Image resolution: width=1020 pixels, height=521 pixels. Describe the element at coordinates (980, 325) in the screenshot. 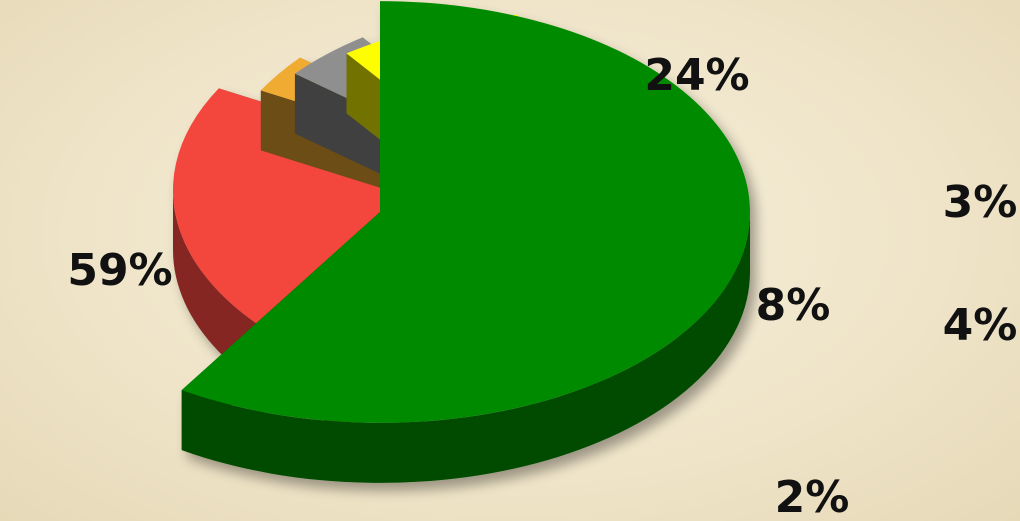

I see `slice-label-4: 4%` at that location.